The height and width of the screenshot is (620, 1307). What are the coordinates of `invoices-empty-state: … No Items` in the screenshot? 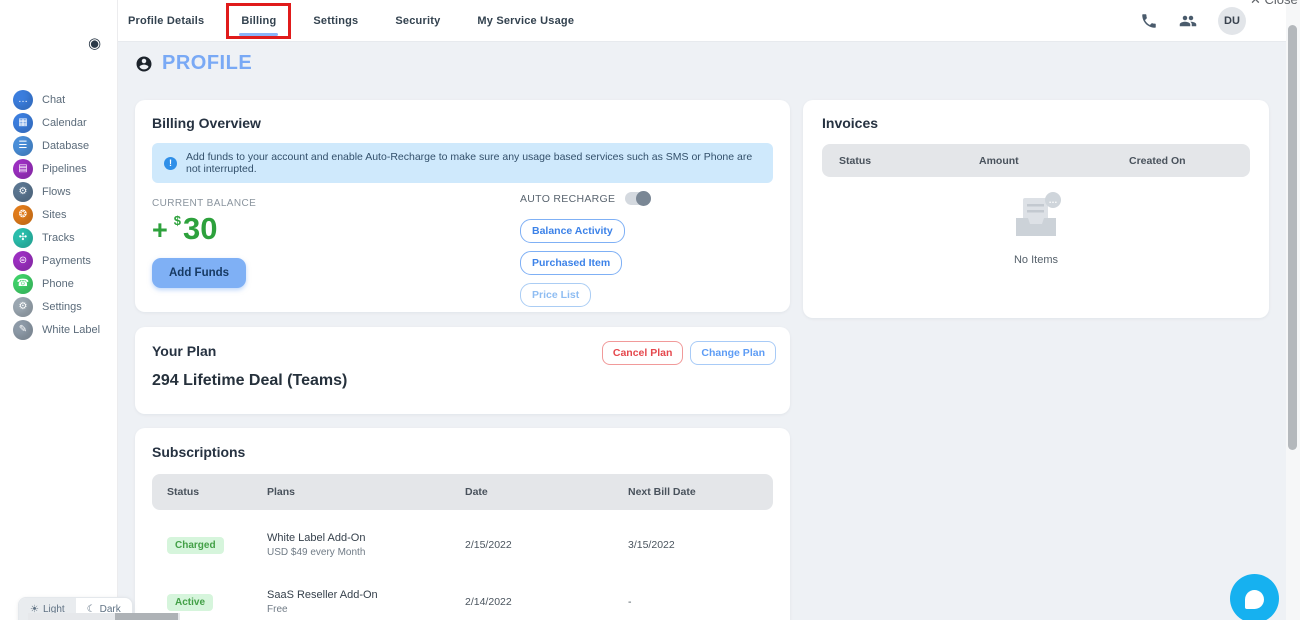 It's located at (1036, 228).